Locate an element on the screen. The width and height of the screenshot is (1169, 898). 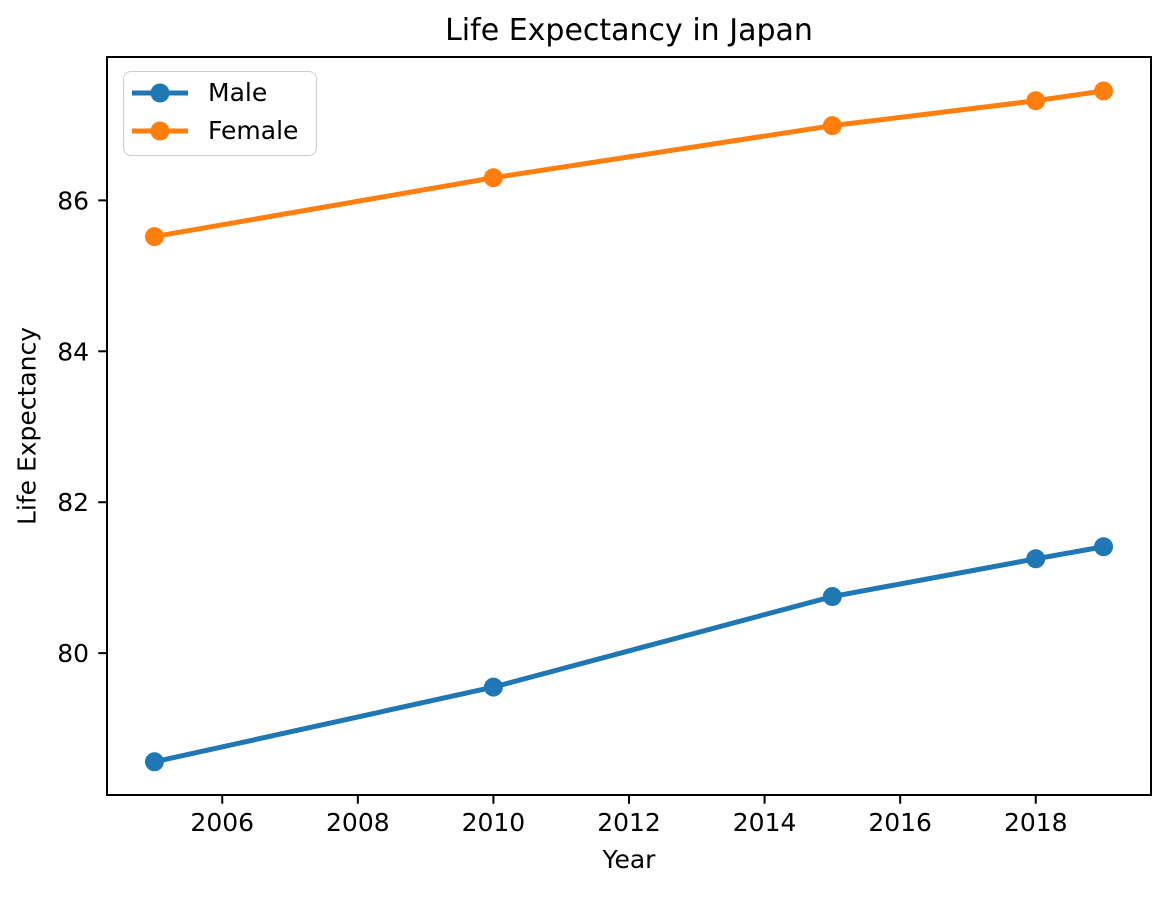
y-tick-label: 84 is located at coordinates (73, 351).